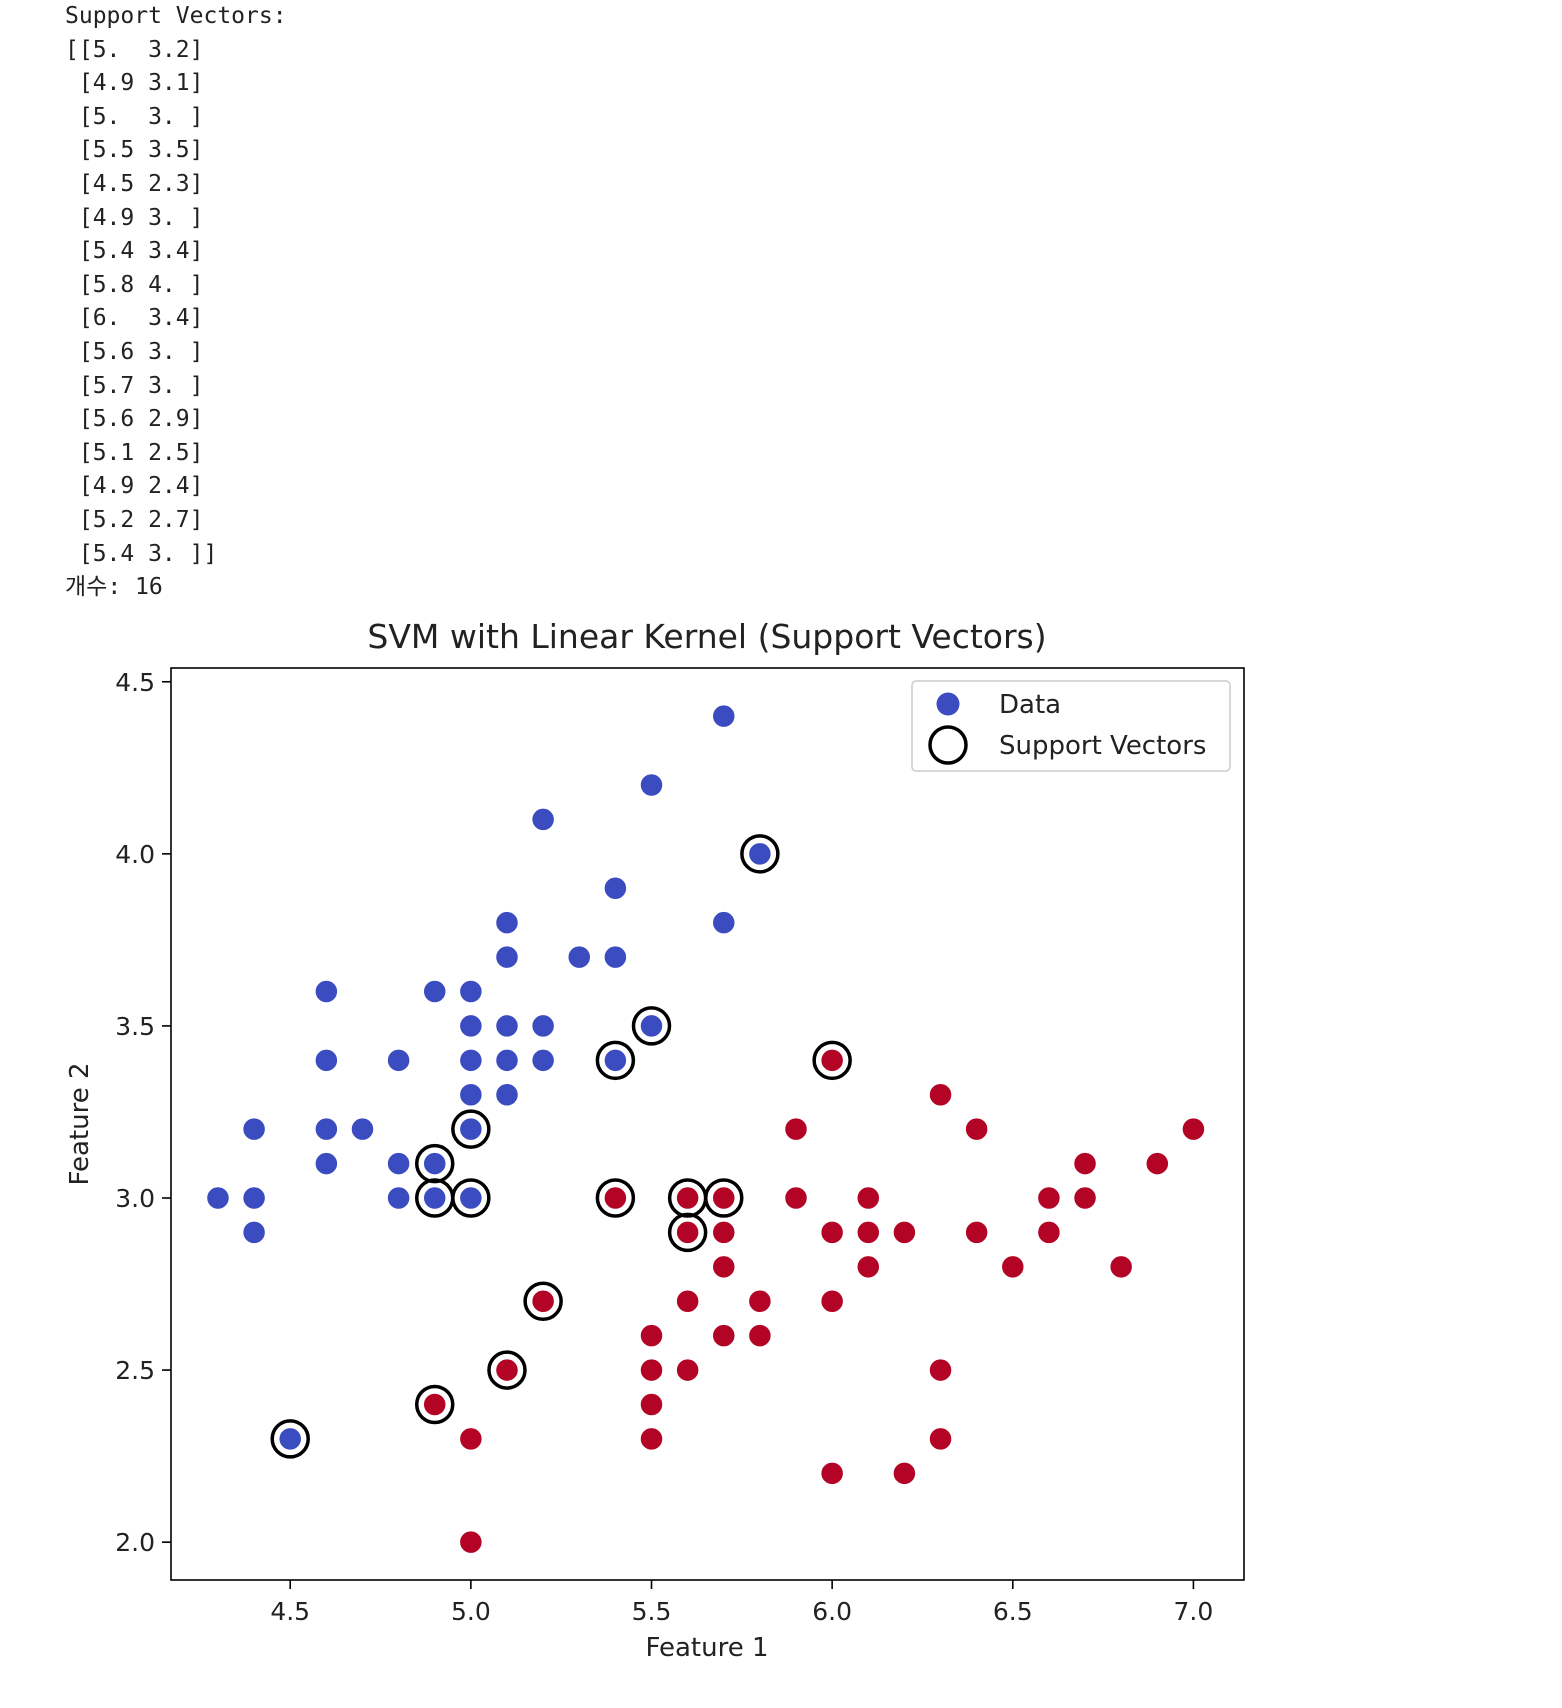  Describe the element at coordinates (1013, 1611) in the screenshot. I see `x-tick-label: 6.5` at that location.